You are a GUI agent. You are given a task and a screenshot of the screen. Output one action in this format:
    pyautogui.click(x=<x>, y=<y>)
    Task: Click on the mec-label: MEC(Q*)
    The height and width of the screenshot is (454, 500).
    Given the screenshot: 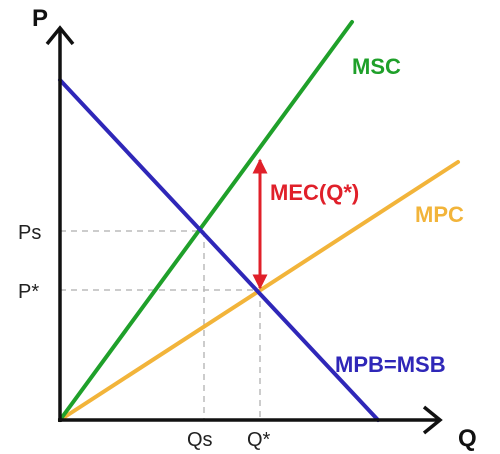 What is the action you would take?
    pyautogui.click(x=314, y=192)
    